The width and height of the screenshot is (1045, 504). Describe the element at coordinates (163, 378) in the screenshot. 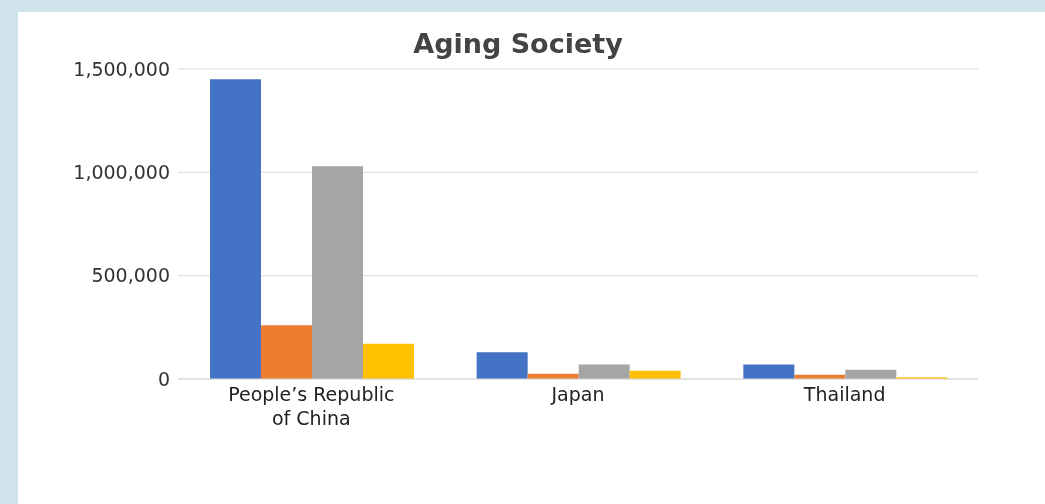

I see `y-tick-label: 0` at that location.